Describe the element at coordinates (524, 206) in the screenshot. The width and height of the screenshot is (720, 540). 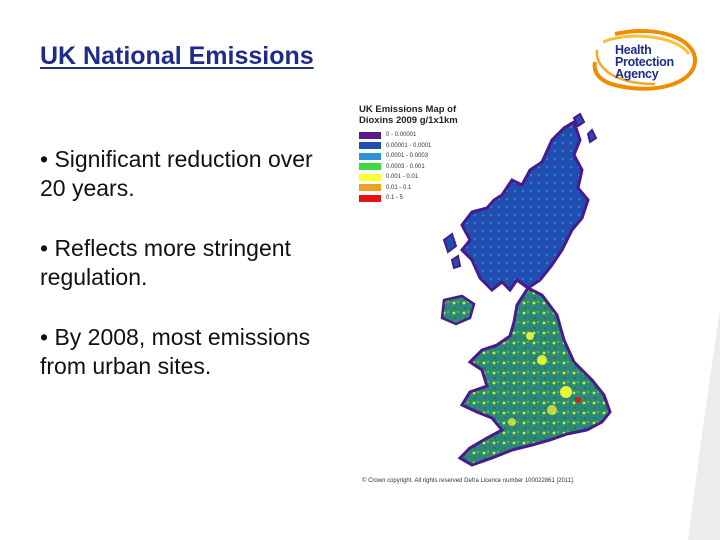
I see `map-region-scotland` at that location.